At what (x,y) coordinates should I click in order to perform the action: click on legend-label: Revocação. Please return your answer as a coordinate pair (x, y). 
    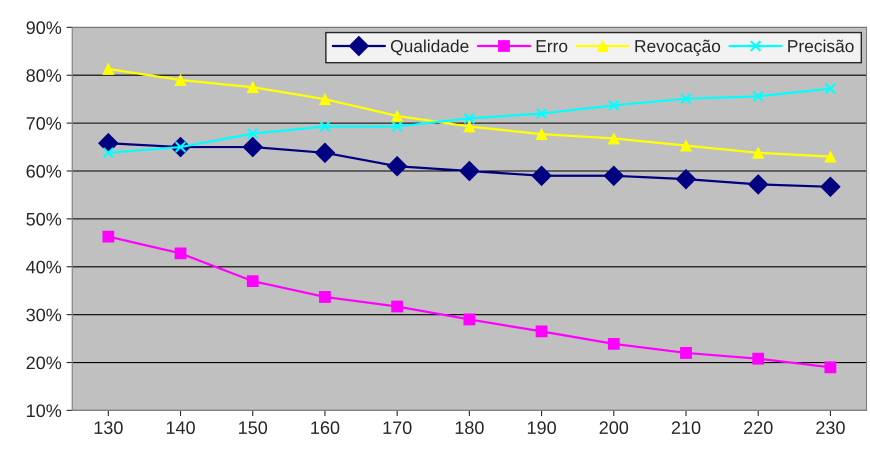
    Looking at the image, I should click on (677, 48).